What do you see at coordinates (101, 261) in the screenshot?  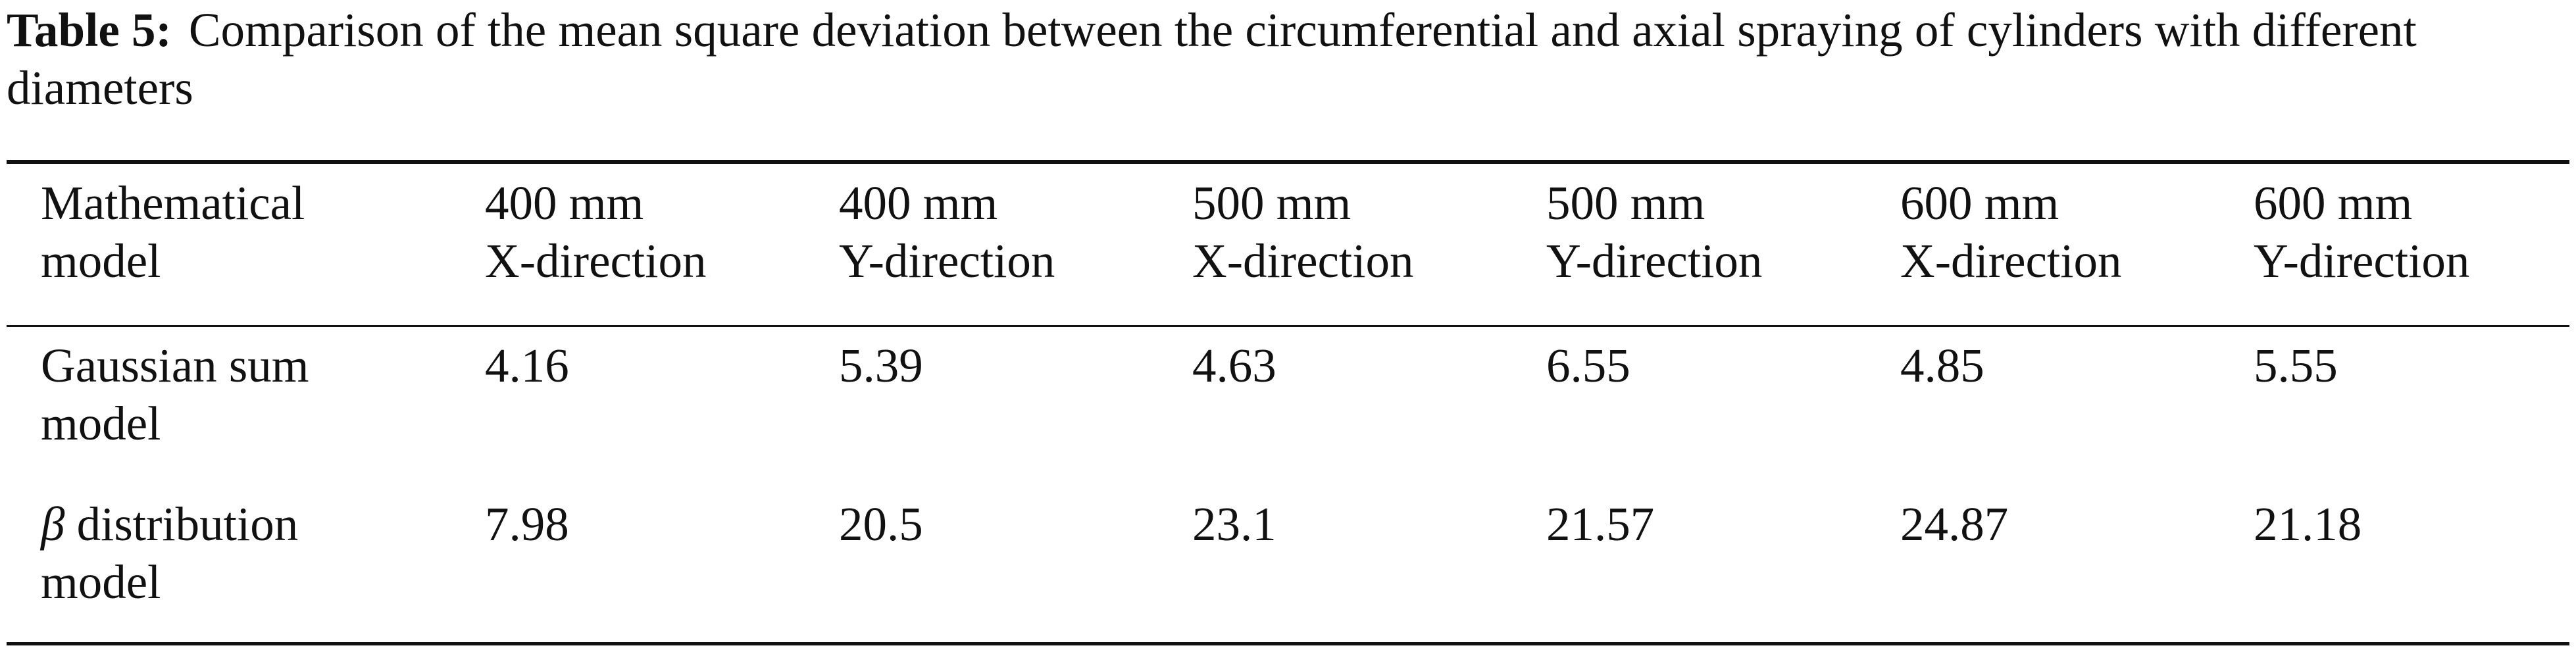 I see `header-line: model` at bounding box center [101, 261].